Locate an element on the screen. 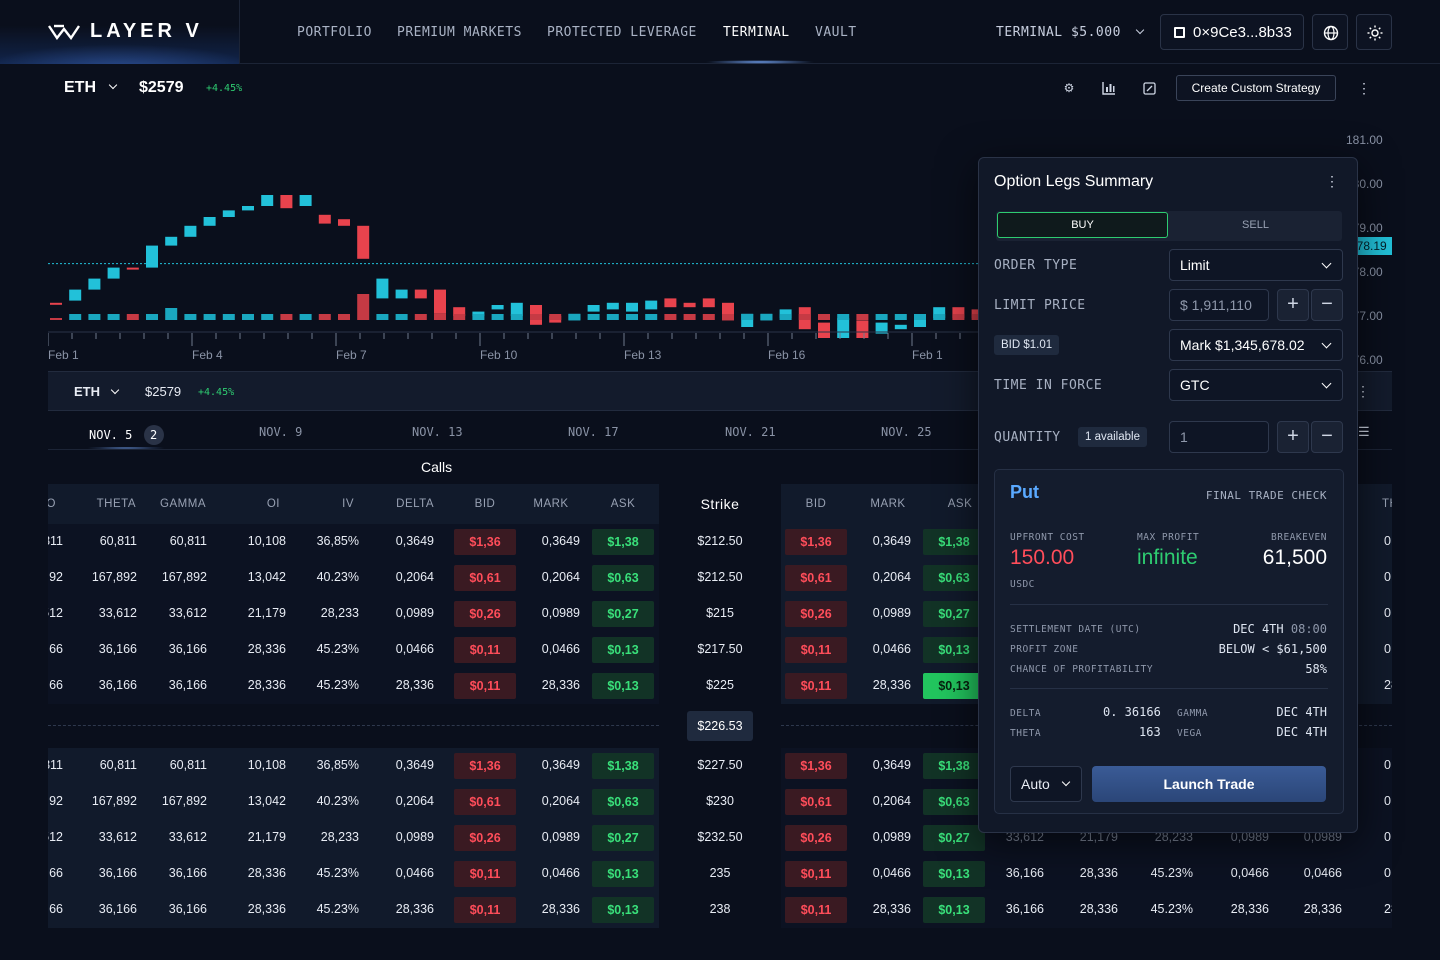 The height and width of the screenshot is (960, 1440). call-row-bg is located at coordinates (353, 578).